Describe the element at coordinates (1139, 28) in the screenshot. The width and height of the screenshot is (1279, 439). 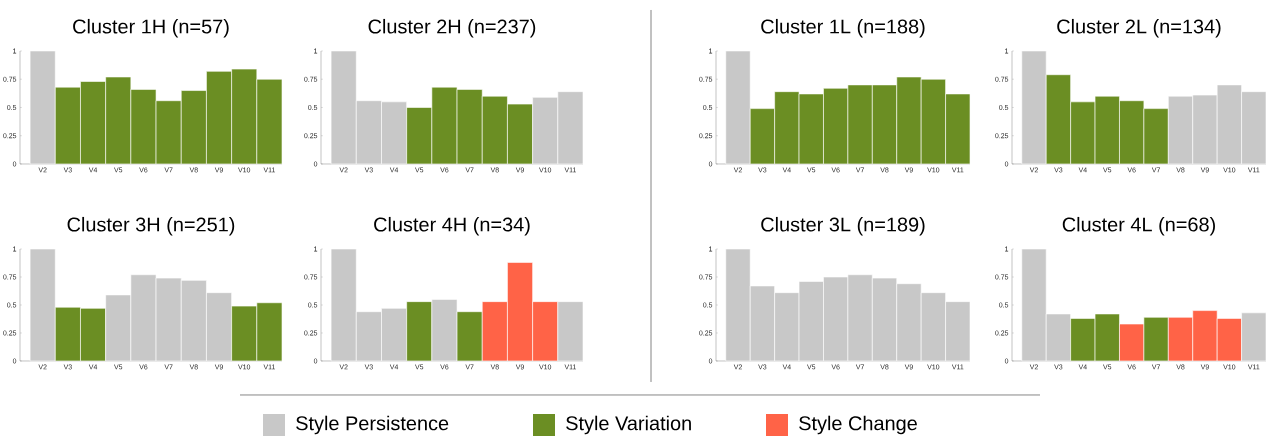
I see `chart-title: Cluster 2L (n=134)` at that location.